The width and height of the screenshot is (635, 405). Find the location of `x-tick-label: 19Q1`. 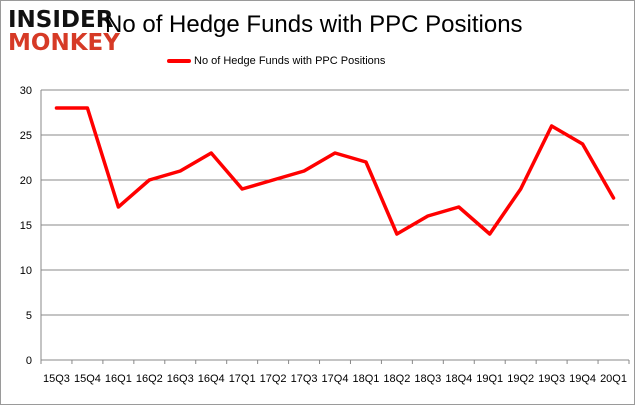

x-tick-label: 19Q1 is located at coordinates (489, 379).